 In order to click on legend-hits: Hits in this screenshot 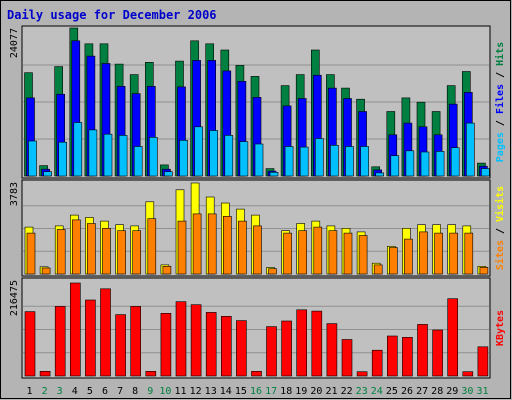, I will do `click(500, 54)`.